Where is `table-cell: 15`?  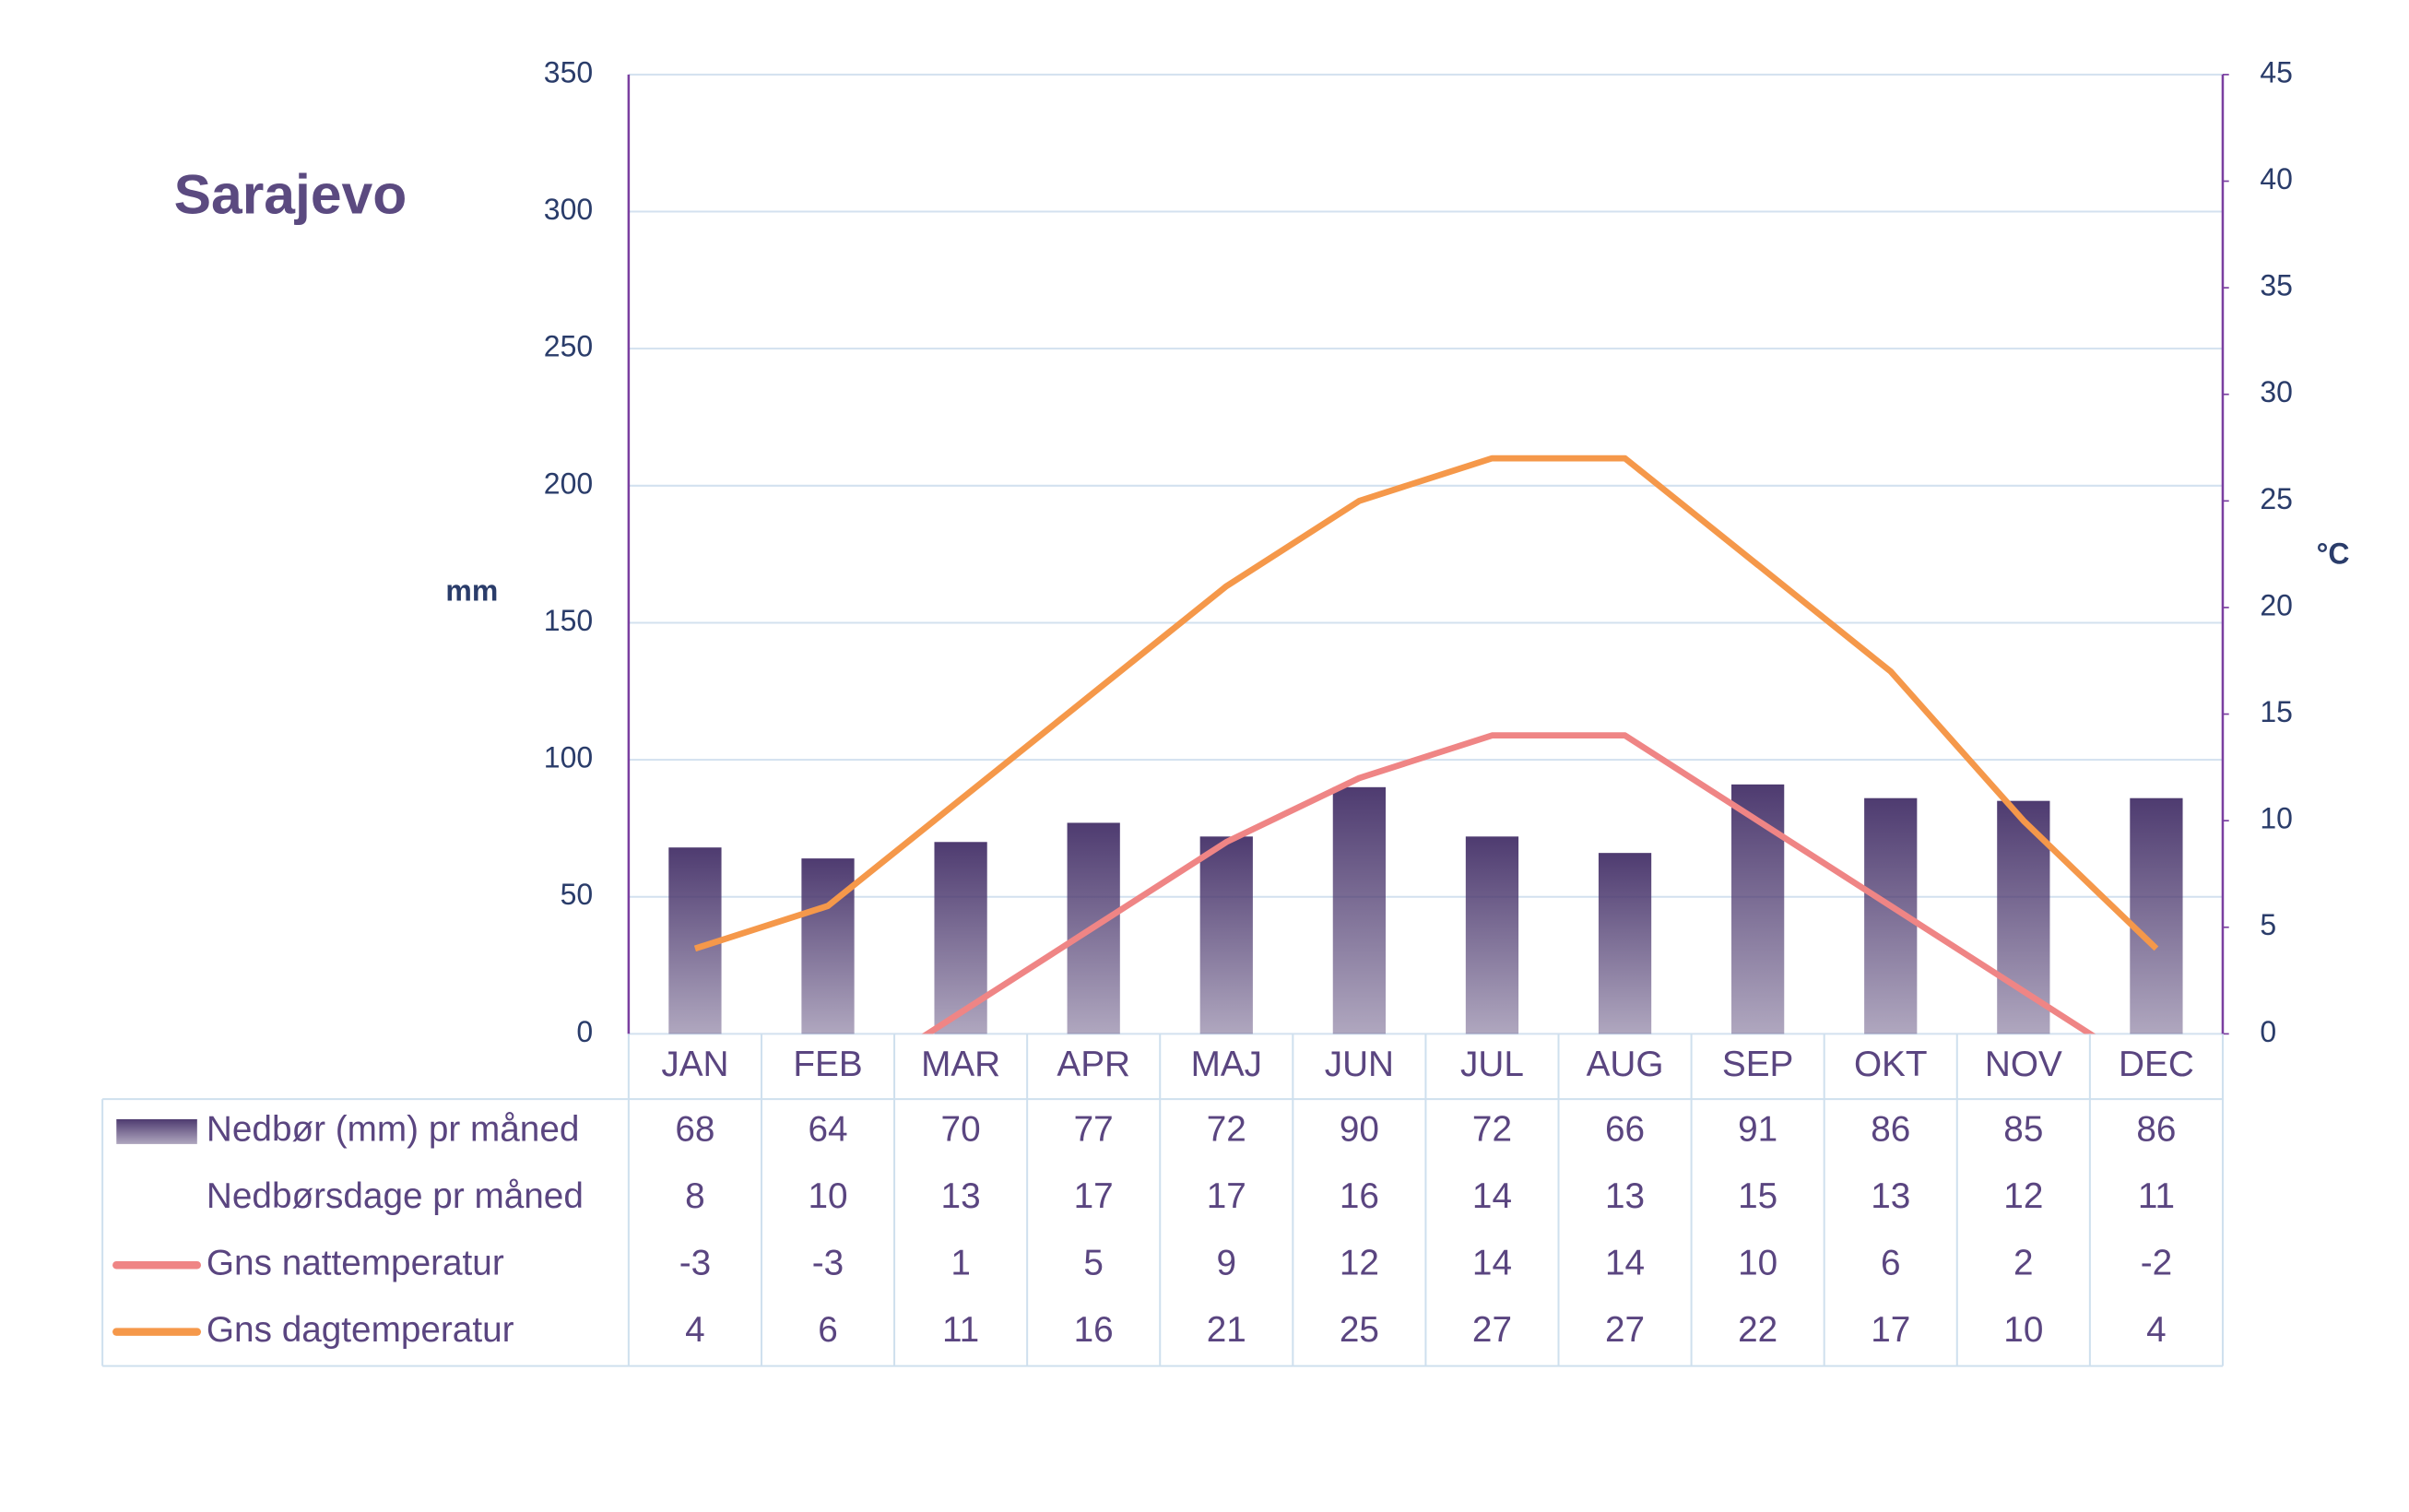
table-cell: 15 is located at coordinates (1757, 1196).